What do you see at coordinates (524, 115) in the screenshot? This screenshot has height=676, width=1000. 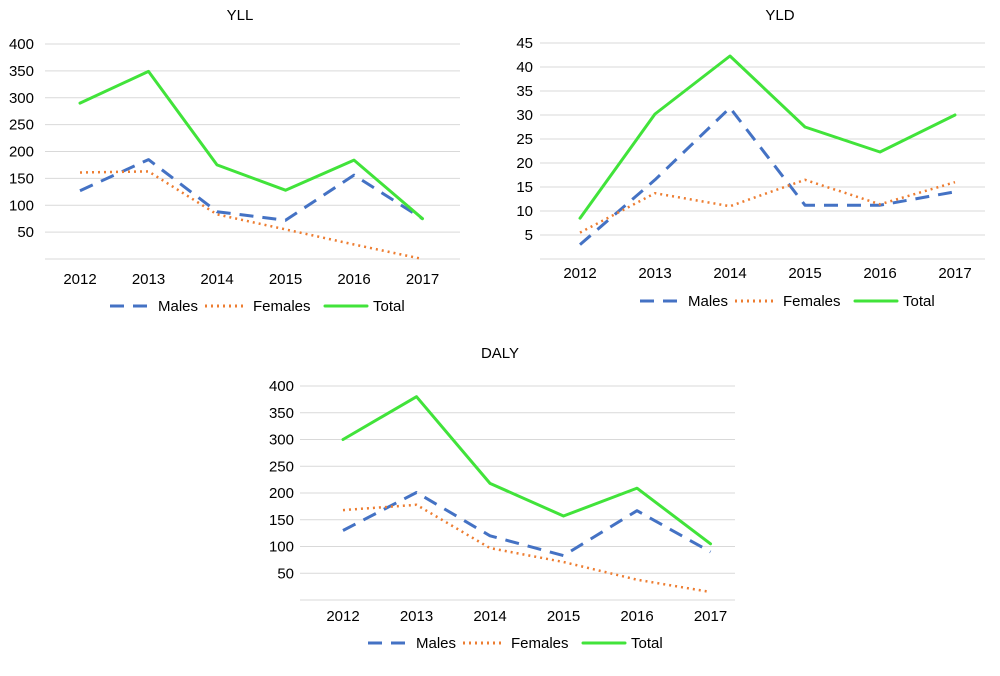 I see `y-tick-label: 30` at bounding box center [524, 115].